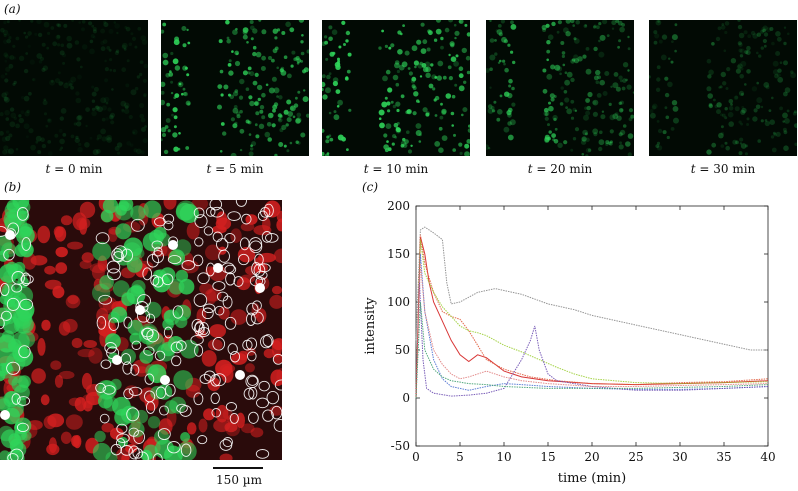  I want to click on y-tick-label: 50, so click(402, 350).